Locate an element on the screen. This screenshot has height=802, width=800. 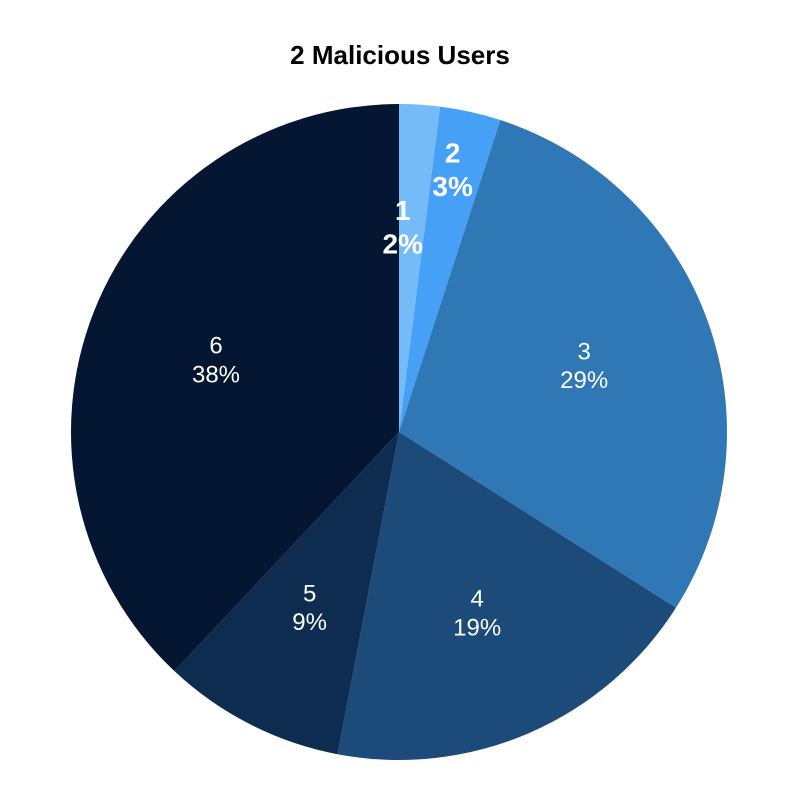
slice-category-label: 3 is located at coordinates (583, 351).